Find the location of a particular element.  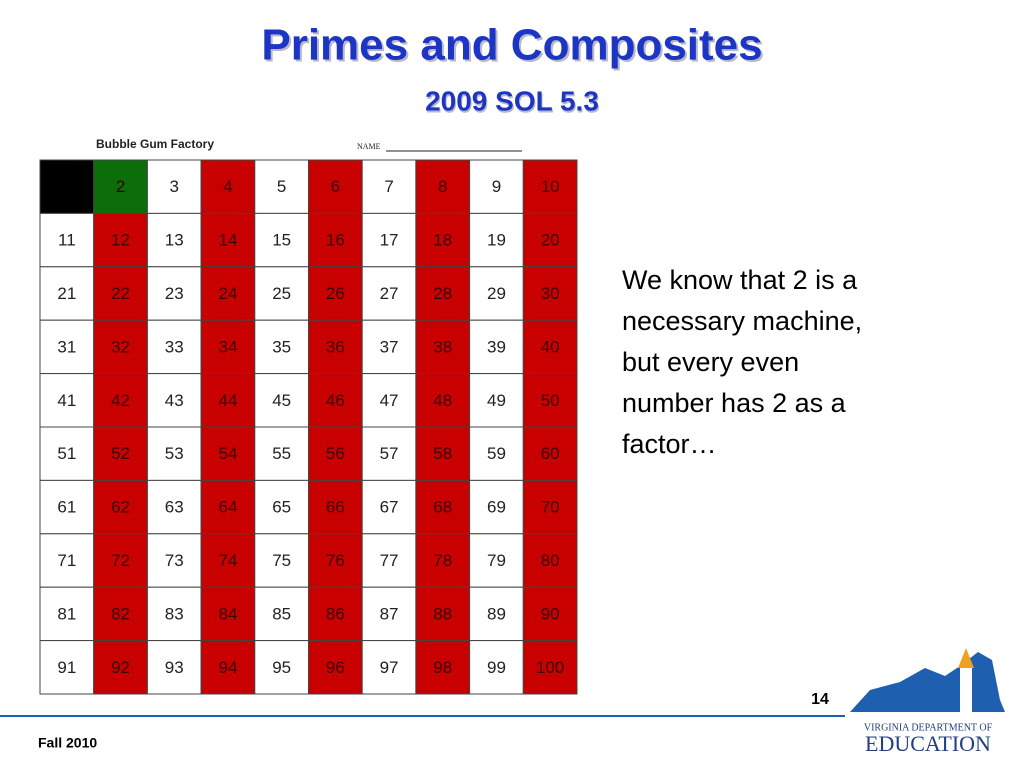

logo-flame is located at coordinates (966, 658).